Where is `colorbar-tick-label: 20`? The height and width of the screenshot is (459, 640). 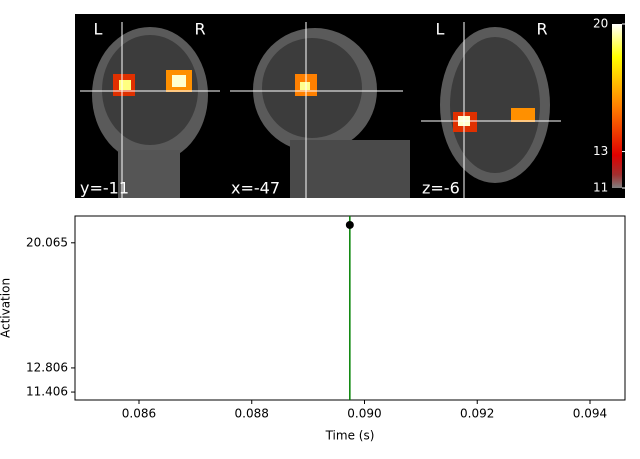
colorbar-tick-label: 20 is located at coordinates (600, 24).